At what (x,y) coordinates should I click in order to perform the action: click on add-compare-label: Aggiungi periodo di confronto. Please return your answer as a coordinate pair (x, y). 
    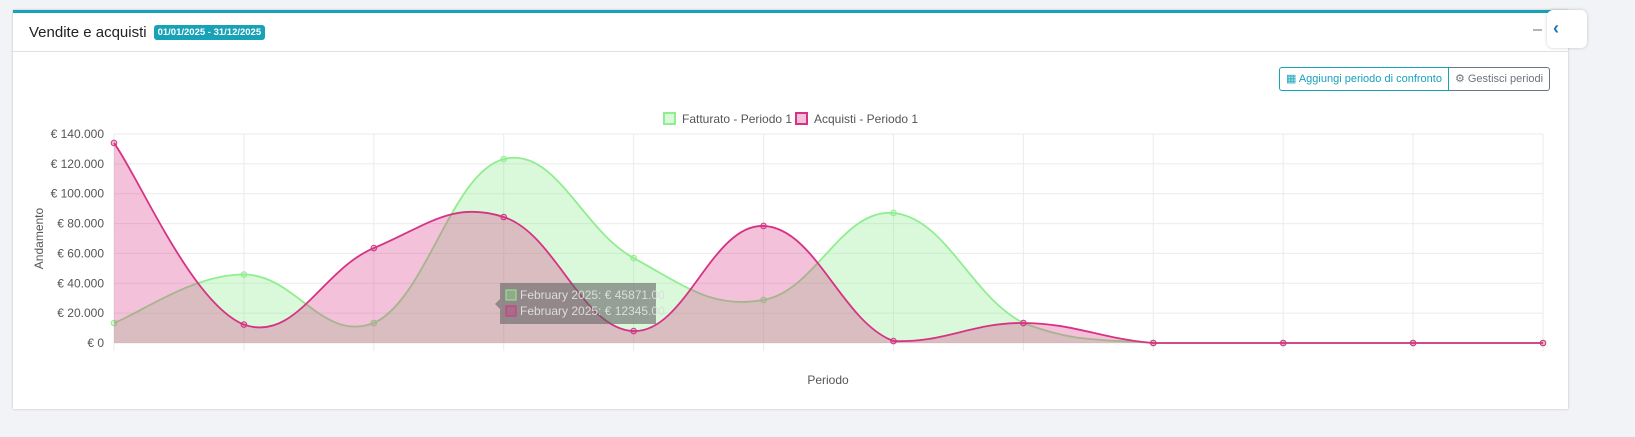
    Looking at the image, I should click on (1370, 79).